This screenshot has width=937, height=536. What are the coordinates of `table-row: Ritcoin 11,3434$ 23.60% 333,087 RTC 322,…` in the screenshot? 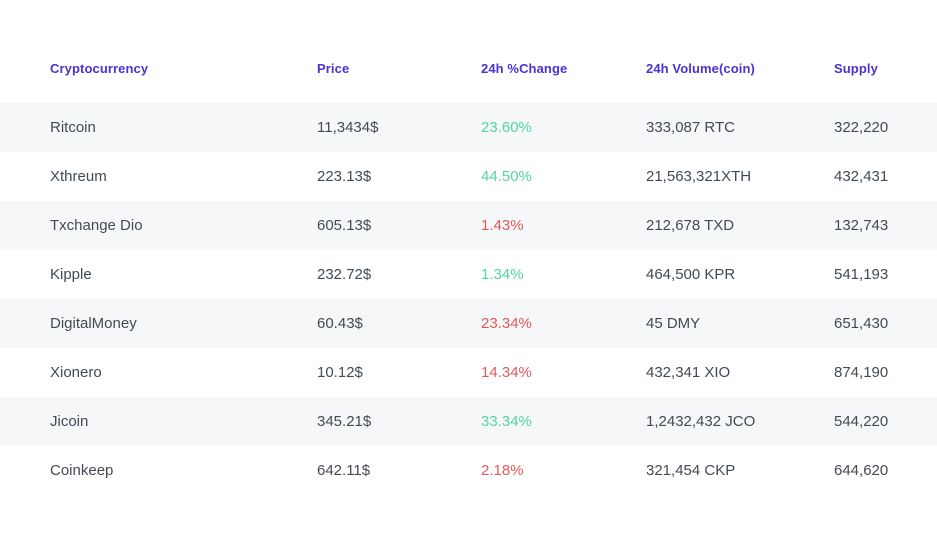 It's located at (468, 127).